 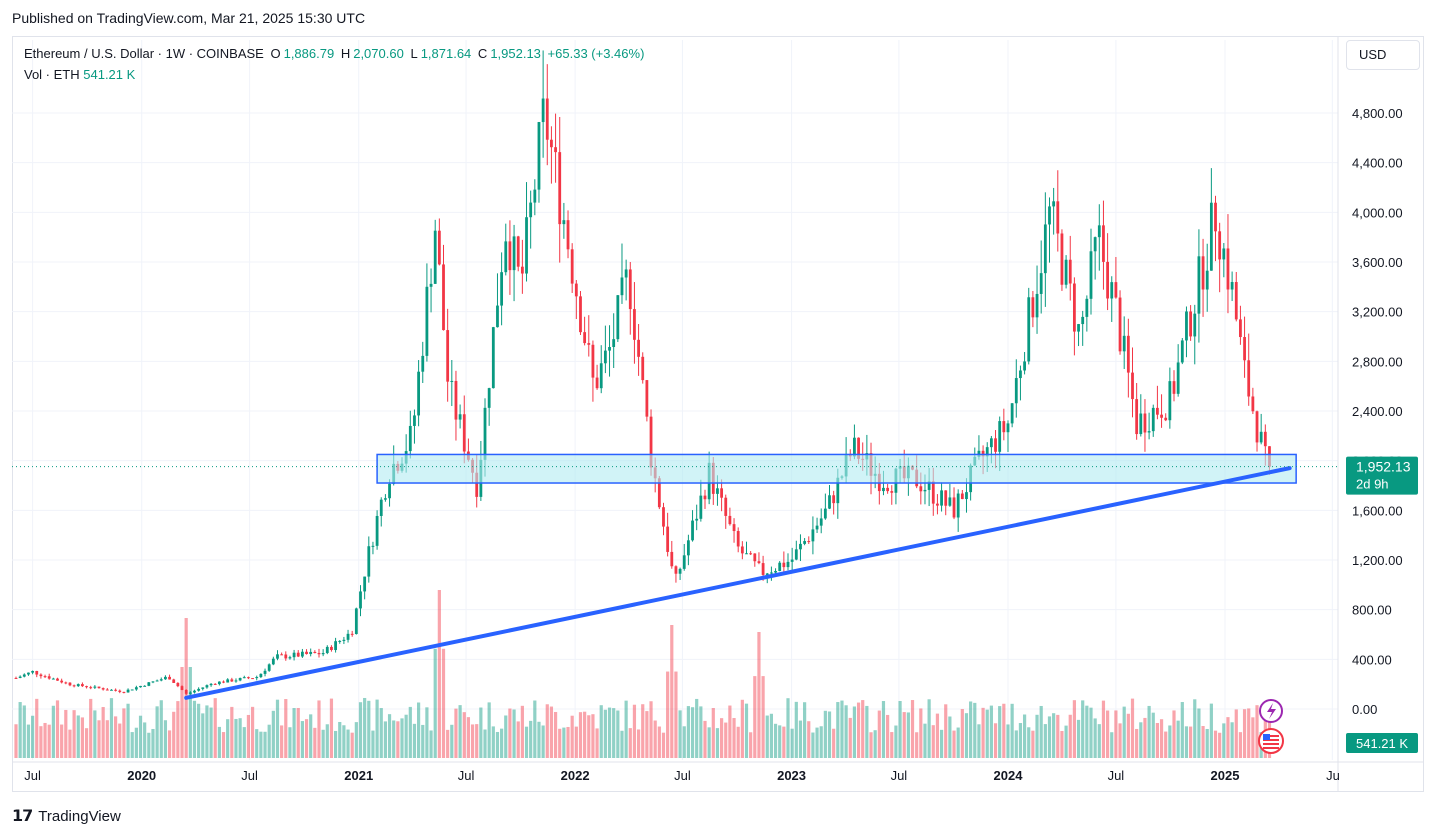 I want to click on footer-brand: 𝟭𝟳 TradingView, so click(x=66, y=816).